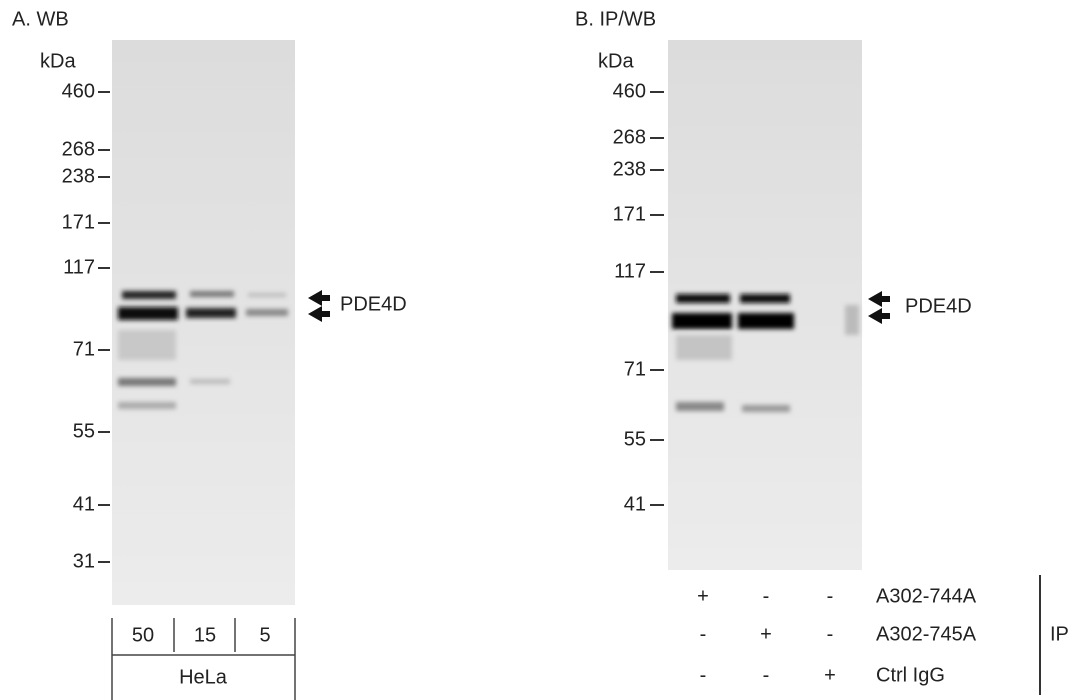  I want to click on panel-title: B. IP/WB, so click(615, 19).